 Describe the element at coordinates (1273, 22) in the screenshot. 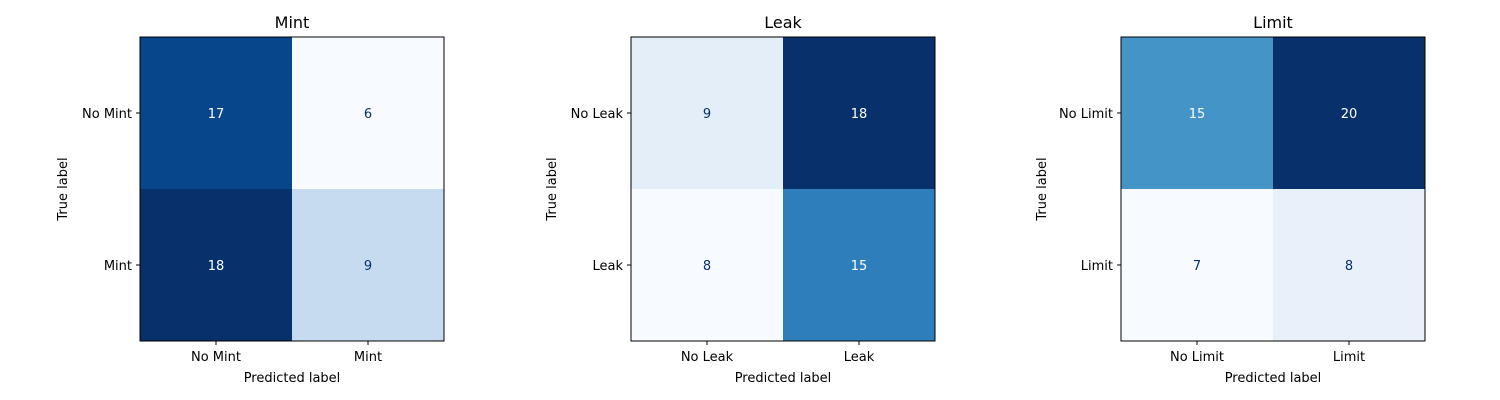

I see `chart-title: Limit` at that location.